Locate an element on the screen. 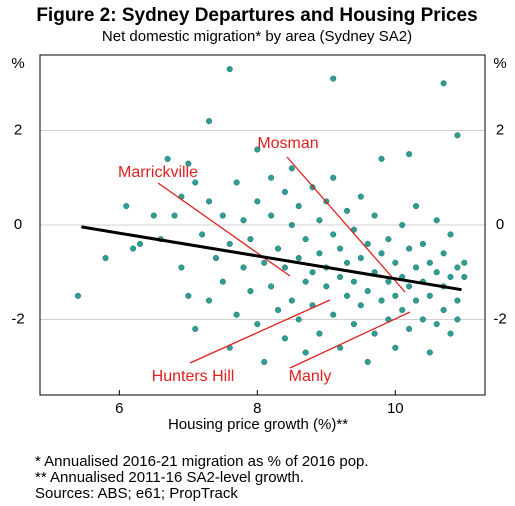 The image size is (515, 506). annotation: Marrickville is located at coordinates (158, 172).